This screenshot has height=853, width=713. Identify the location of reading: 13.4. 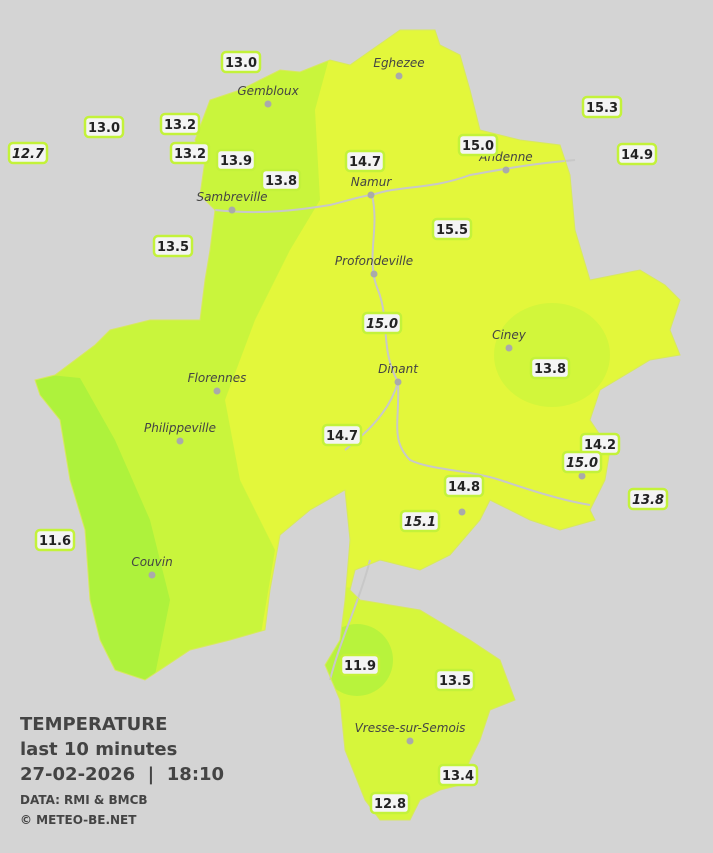
(458, 775).